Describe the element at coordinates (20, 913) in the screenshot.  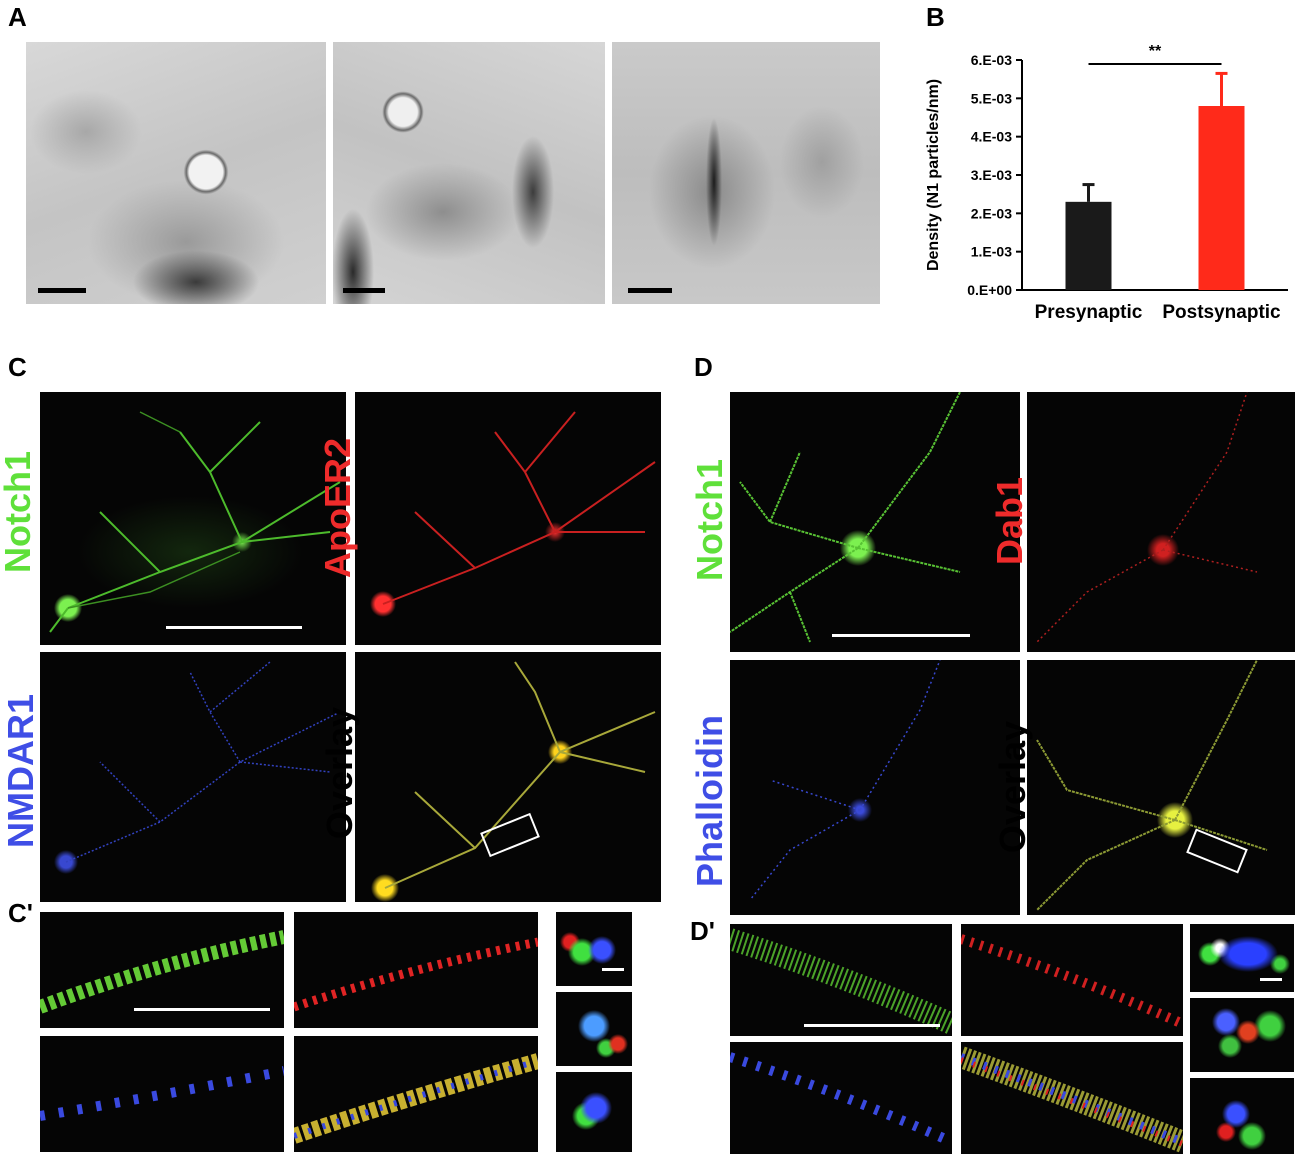
I see `panel-label-c-prime: C'` at that location.